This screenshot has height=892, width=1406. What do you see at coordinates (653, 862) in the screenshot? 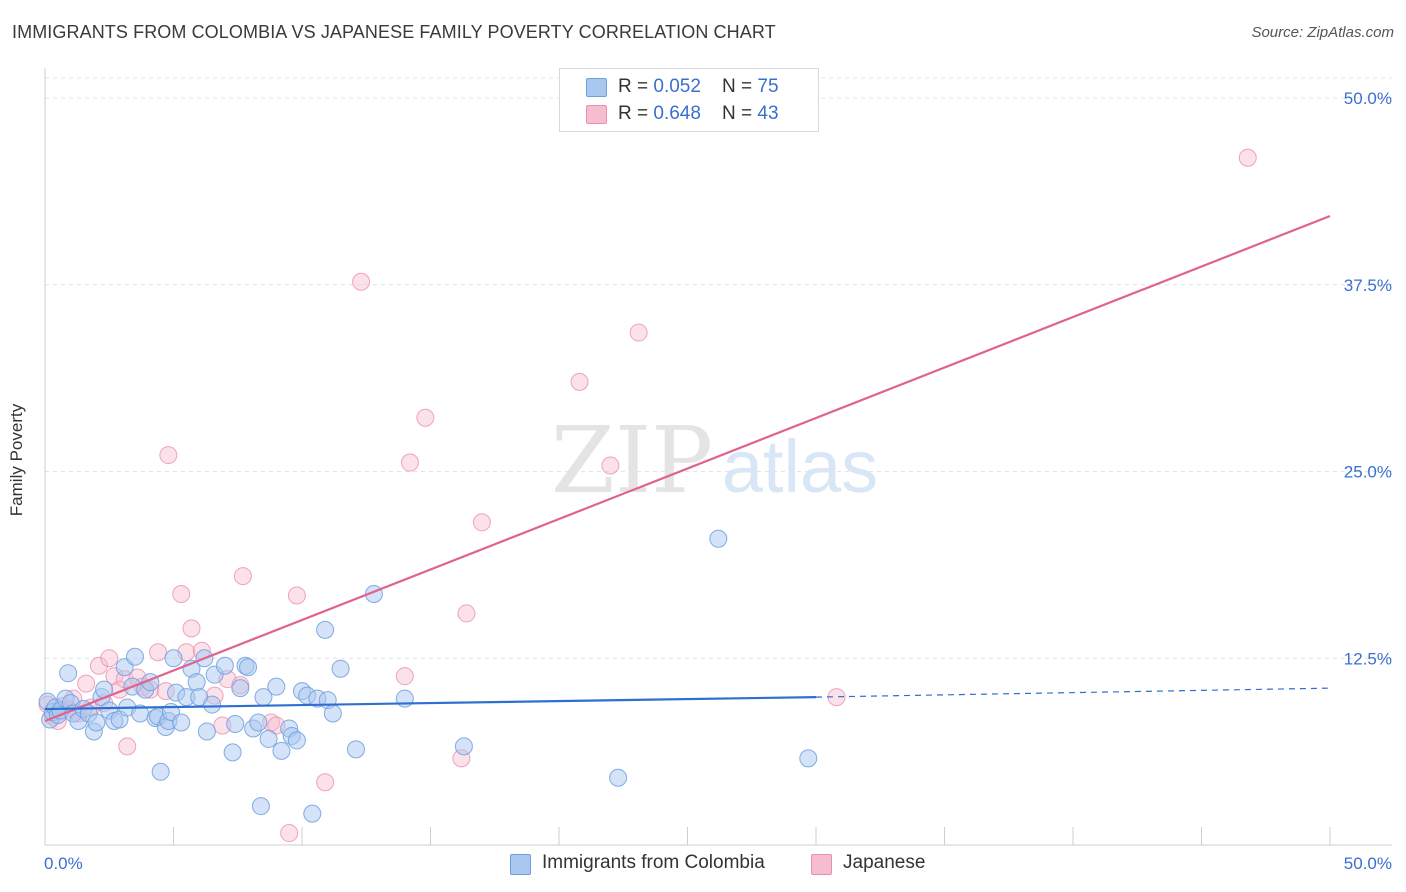
I see `bottom-legend-label: Immigrants from Colombia` at bounding box center [653, 862].